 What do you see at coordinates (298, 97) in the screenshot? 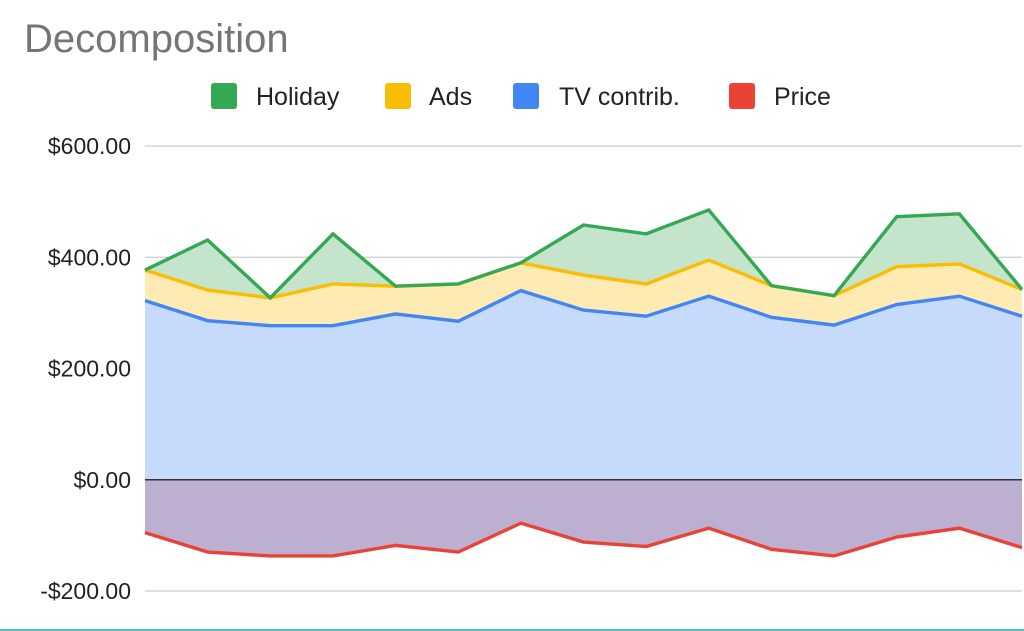
I see `legend-label-holiday: Holiday` at bounding box center [298, 97].